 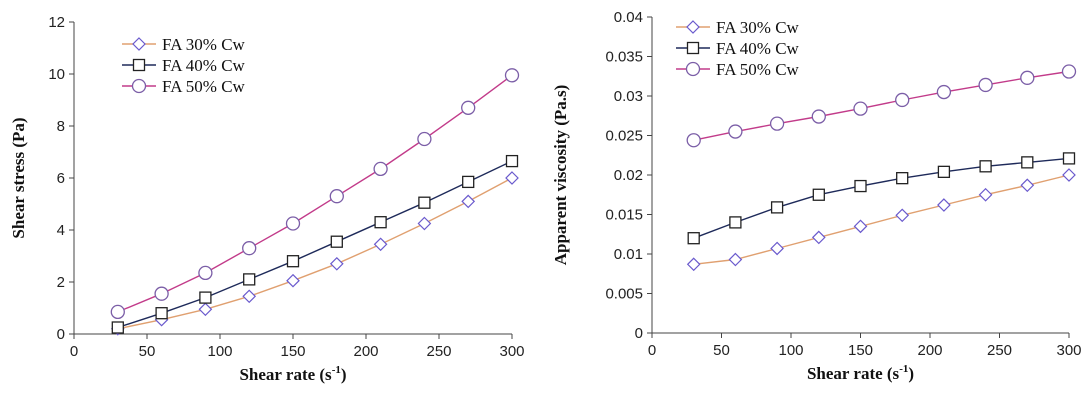 What do you see at coordinates (560, 175) in the screenshot?
I see `y-axis-label: Apparent viscosity (Pa.s)` at bounding box center [560, 175].